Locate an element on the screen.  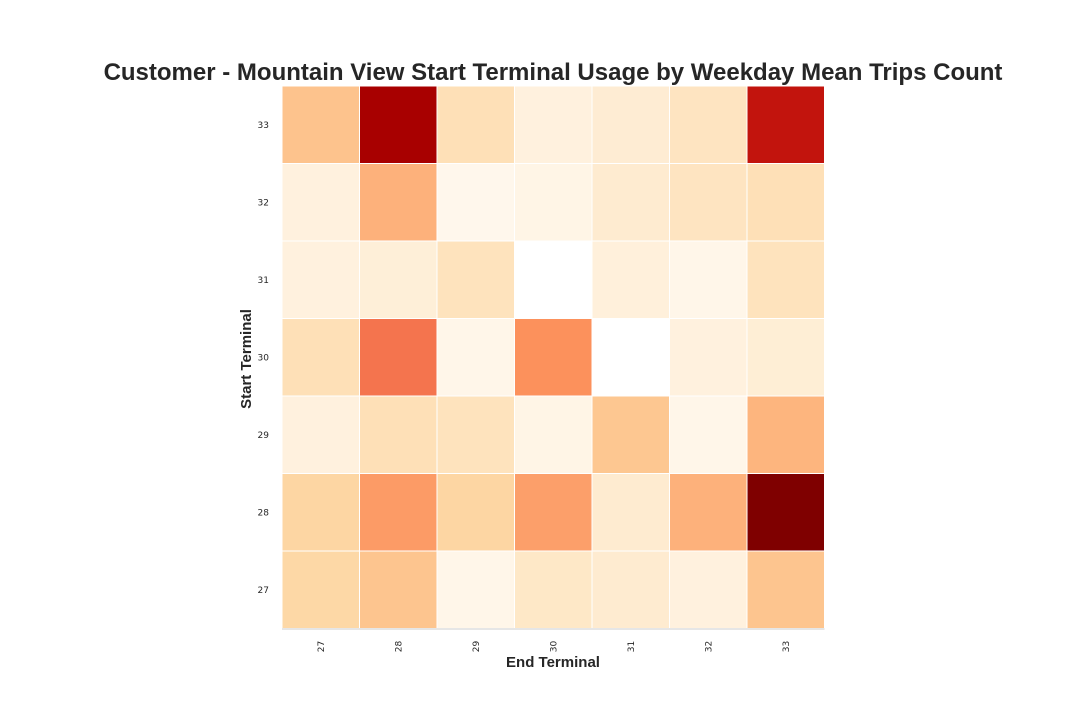
y-tick-label: 33 is located at coordinates (263, 126).